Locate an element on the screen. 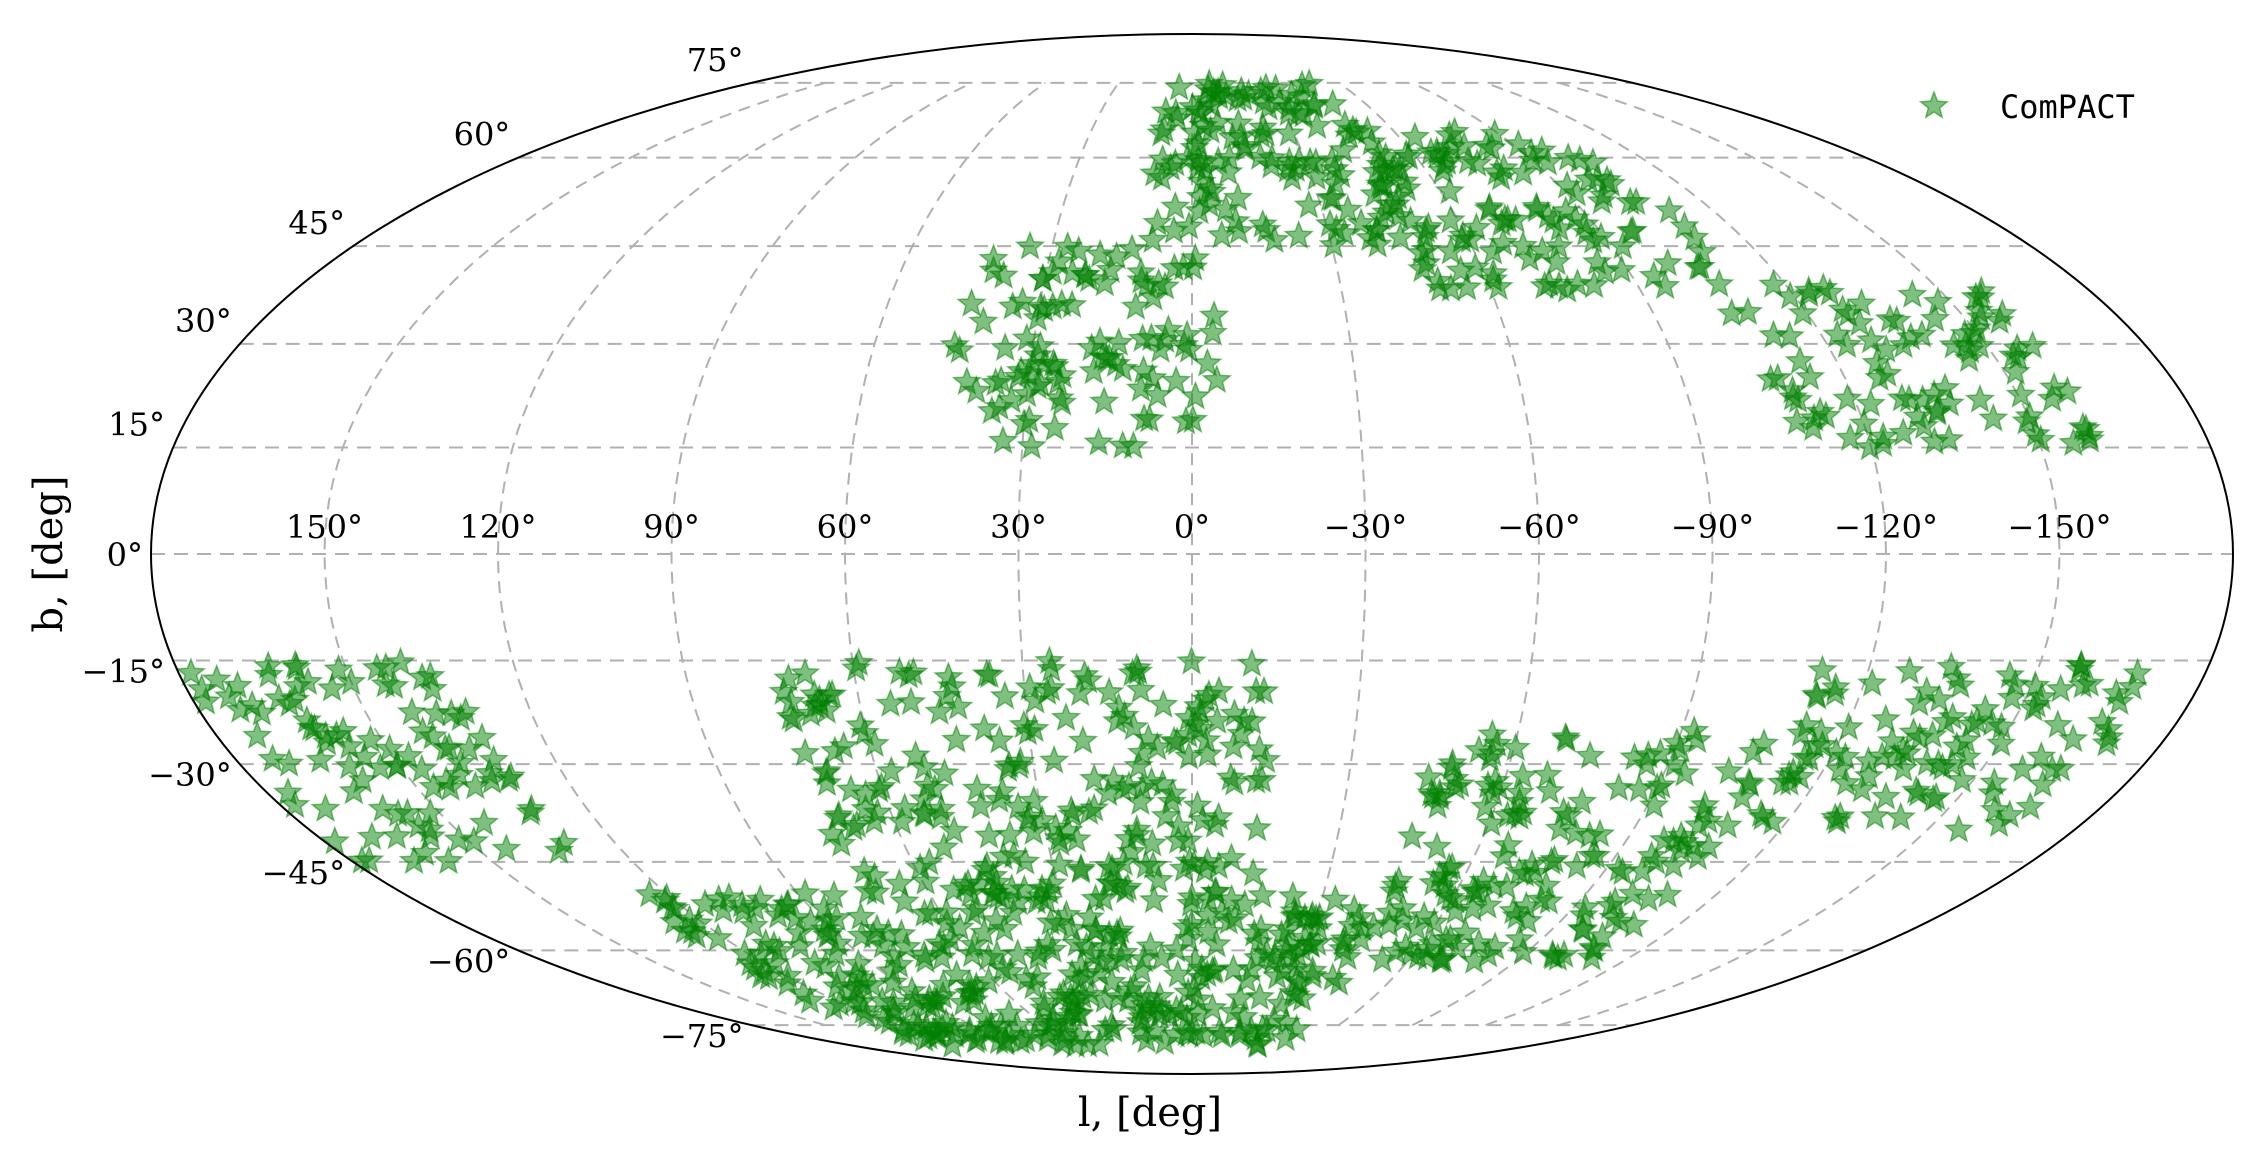  longitude-tick-label: −150° is located at coordinates (2060, 527).